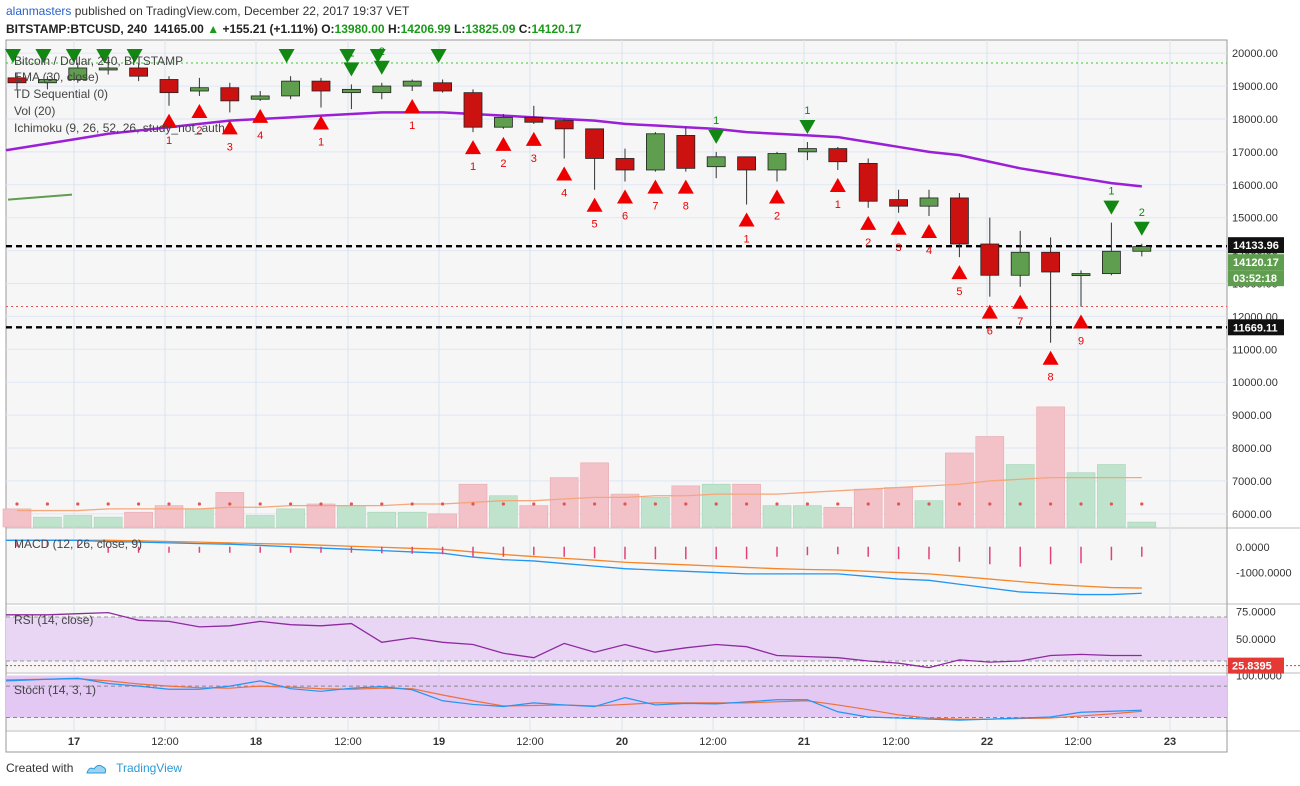  I want to click on stoch-band, so click(616, 696).